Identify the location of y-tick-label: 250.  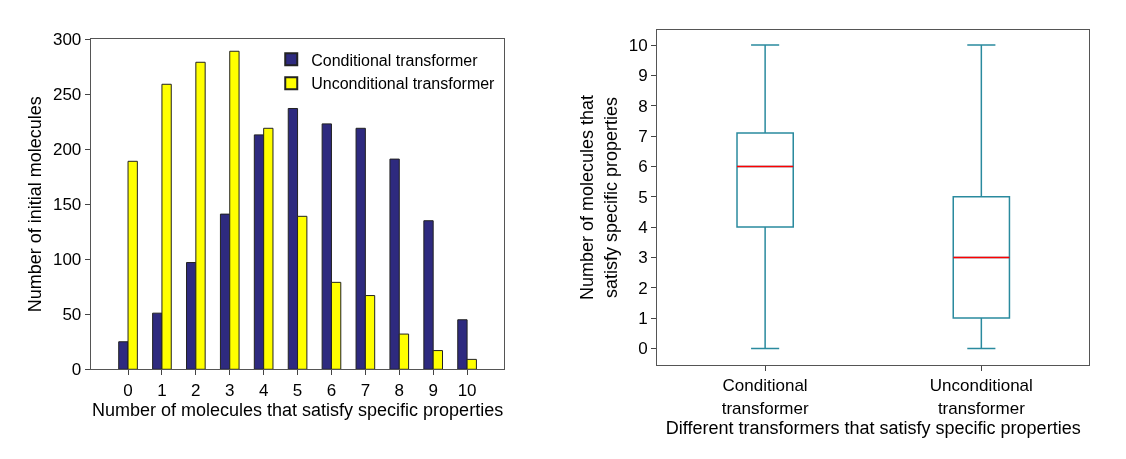
(67, 95).